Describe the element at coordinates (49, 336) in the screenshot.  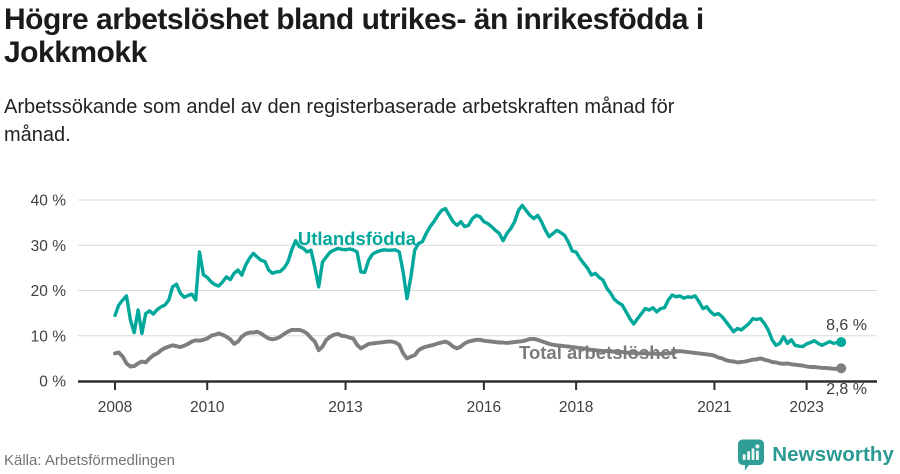
I see `y-axis-label: 10 %` at that location.